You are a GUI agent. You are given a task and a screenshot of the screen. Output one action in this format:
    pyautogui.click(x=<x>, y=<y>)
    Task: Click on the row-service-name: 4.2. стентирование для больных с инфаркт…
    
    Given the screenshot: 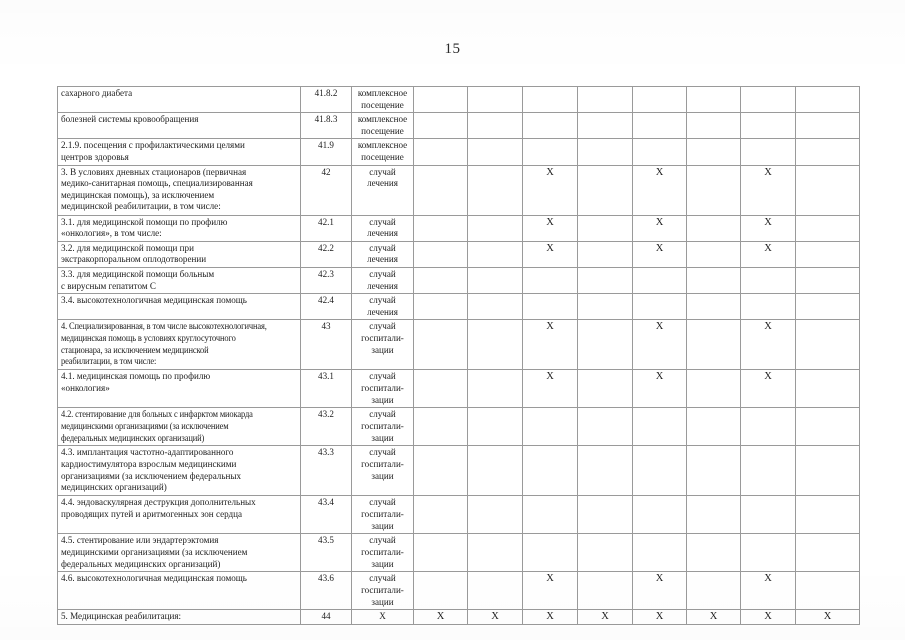 What is the action you would take?
    pyautogui.click(x=179, y=427)
    